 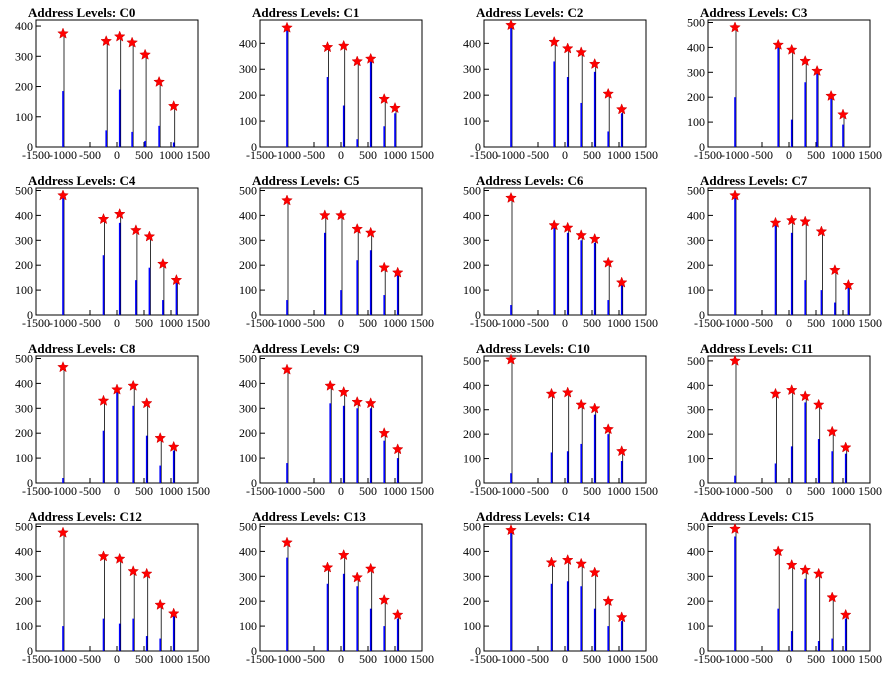 What do you see at coordinates (305, 12) in the screenshot?
I see `chart-title: Address Levels: C1` at bounding box center [305, 12].